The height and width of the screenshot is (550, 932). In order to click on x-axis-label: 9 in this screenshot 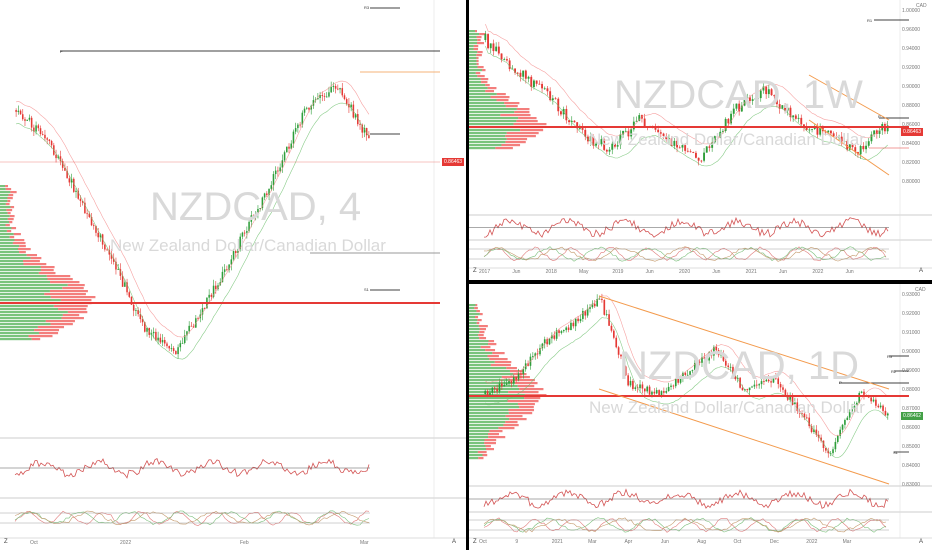, I will do `click(517, 542)`.